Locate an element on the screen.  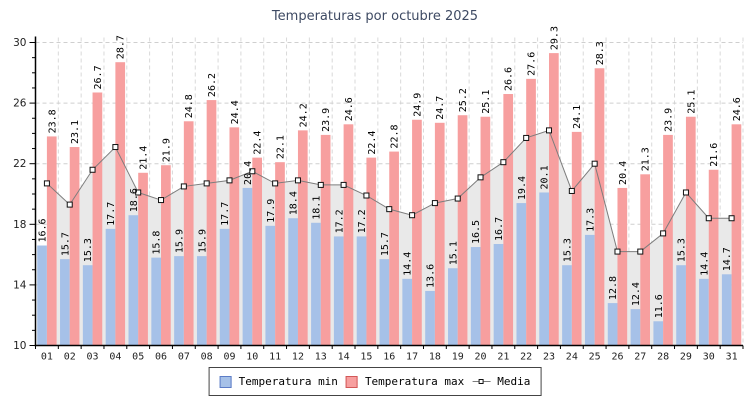
x-tick-label: 12 is located at coordinates (298, 357).